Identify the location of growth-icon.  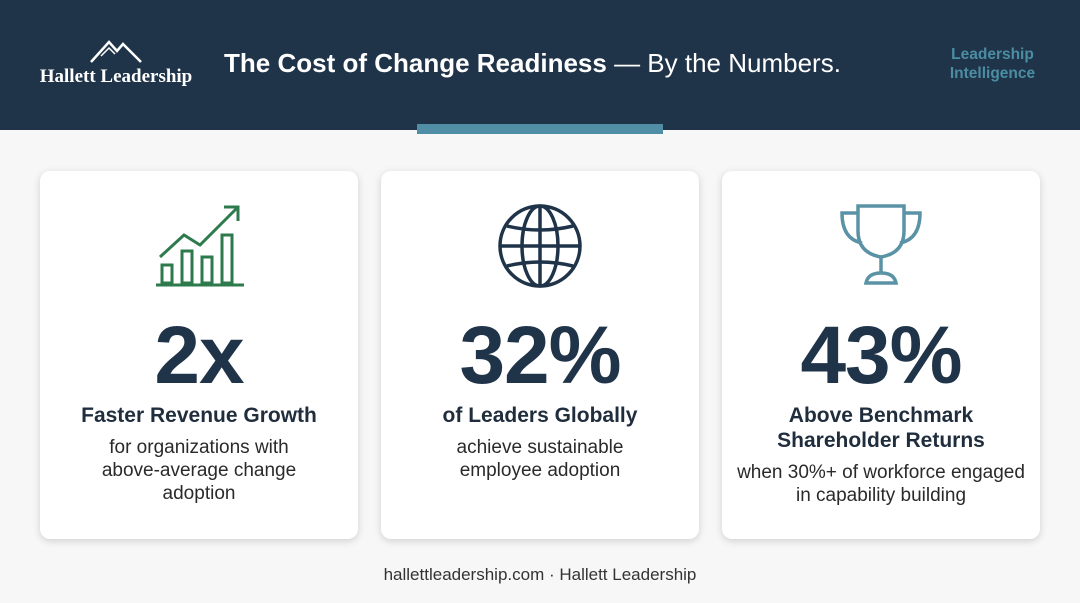
(200, 246).